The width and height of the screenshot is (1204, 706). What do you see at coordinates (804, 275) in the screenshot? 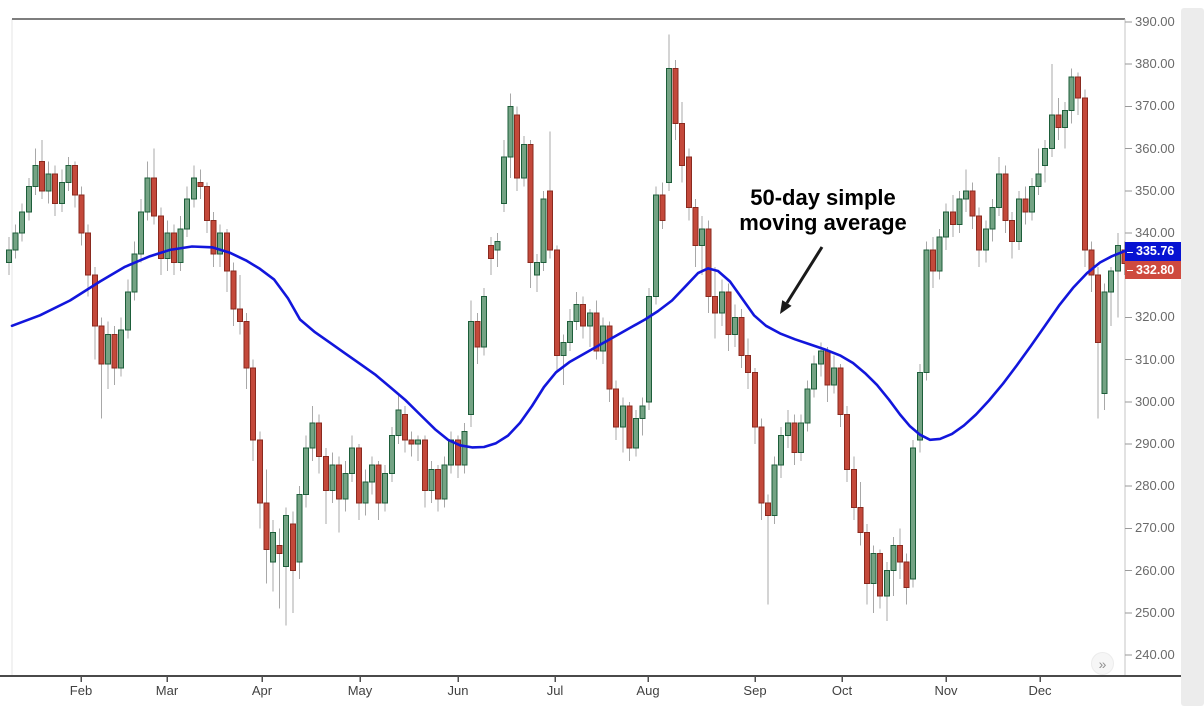
I see `annotation-arrow` at bounding box center [804, 275].